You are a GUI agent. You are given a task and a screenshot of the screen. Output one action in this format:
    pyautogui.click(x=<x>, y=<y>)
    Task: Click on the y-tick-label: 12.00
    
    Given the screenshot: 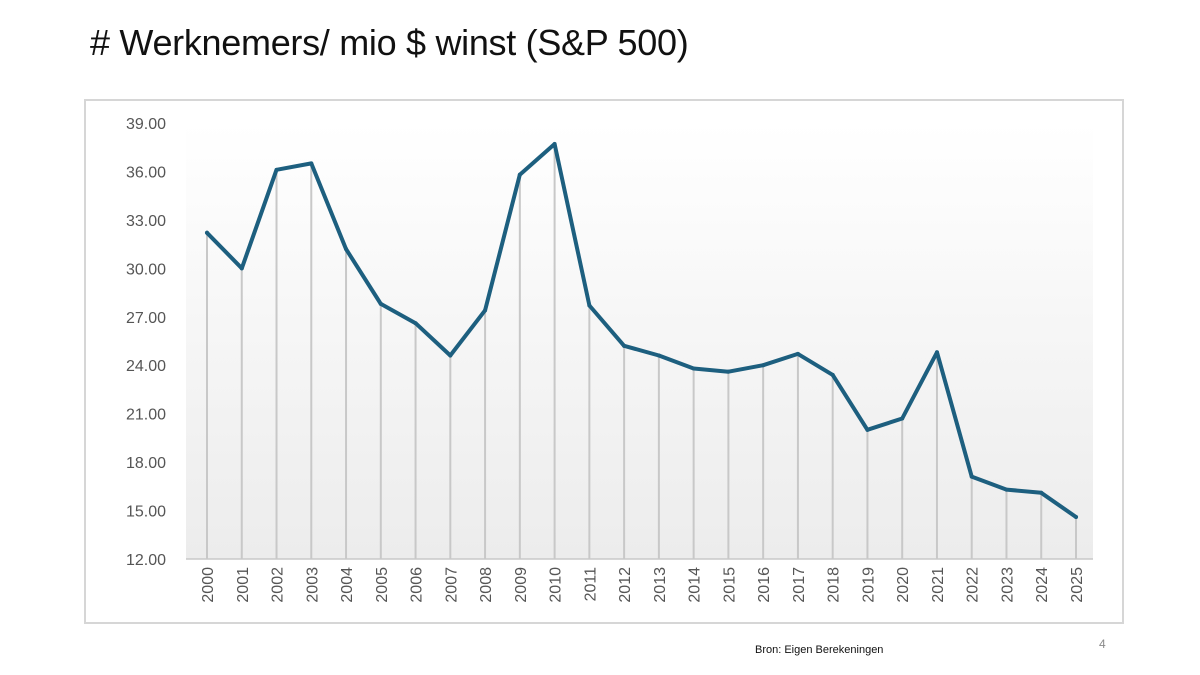 What is the action you would take?
    pyautogui.click(x=146, y=560)
    